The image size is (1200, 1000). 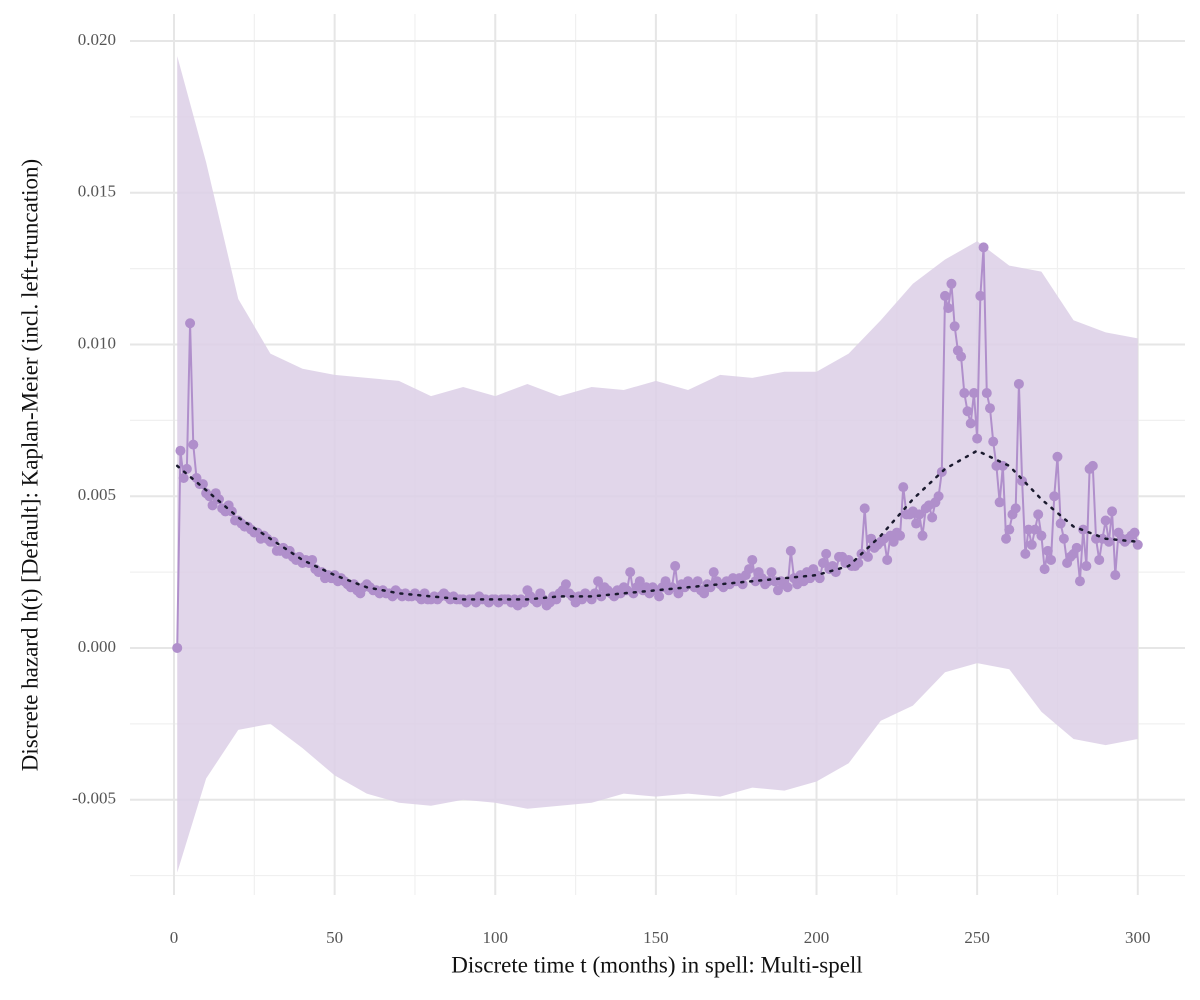 What do you see at coordinates (94, 798) in the screenshot?
I see `y-tick-label: -0.005` at bounding box center [94, 798].